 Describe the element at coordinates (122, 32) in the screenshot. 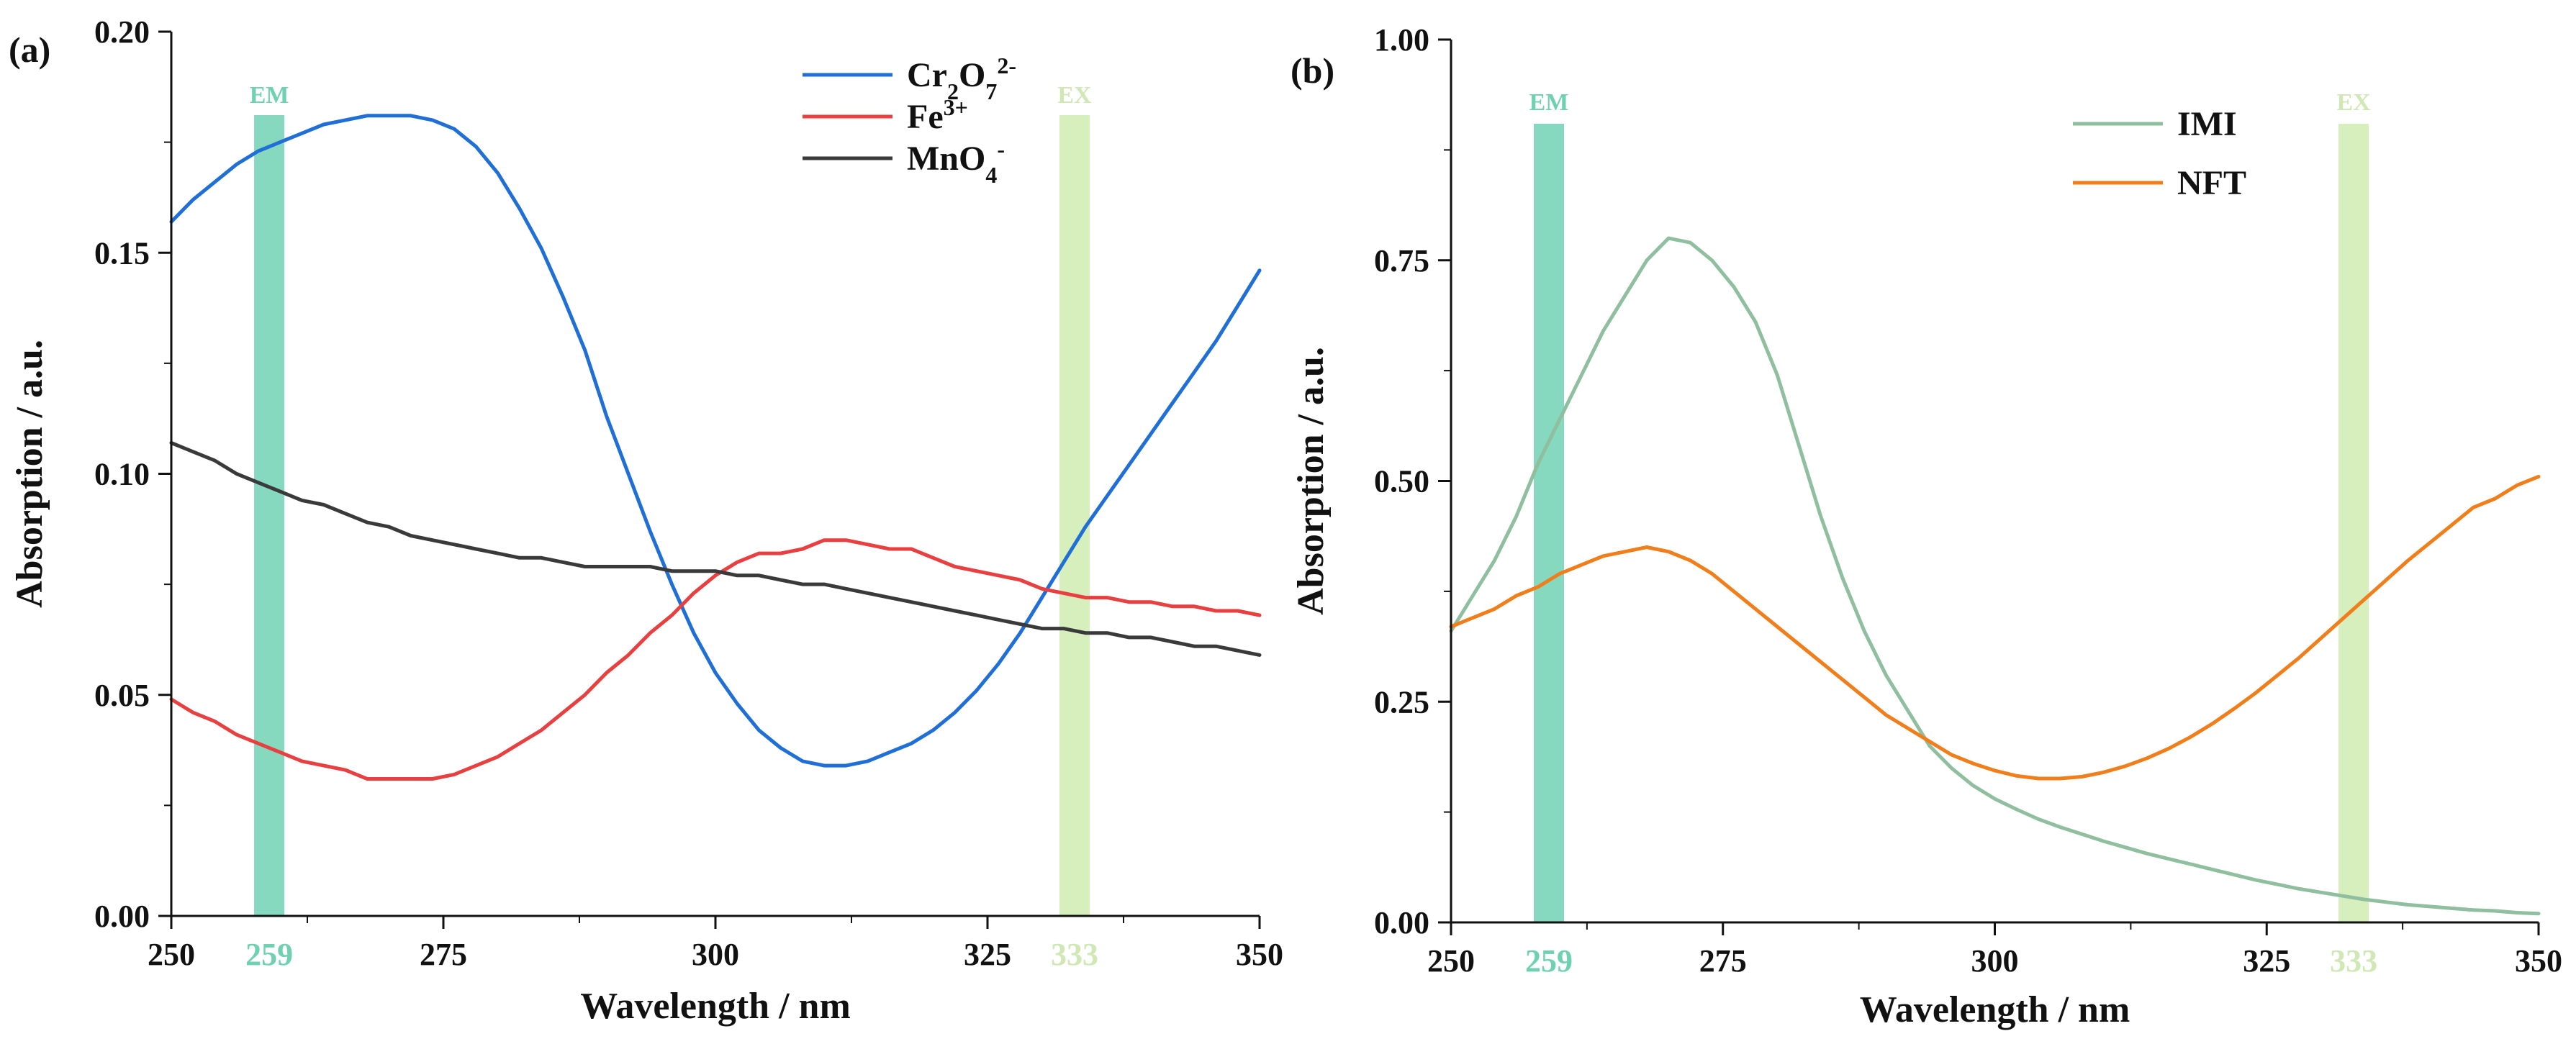

I see `y-tick-label: 0.20` at that location.